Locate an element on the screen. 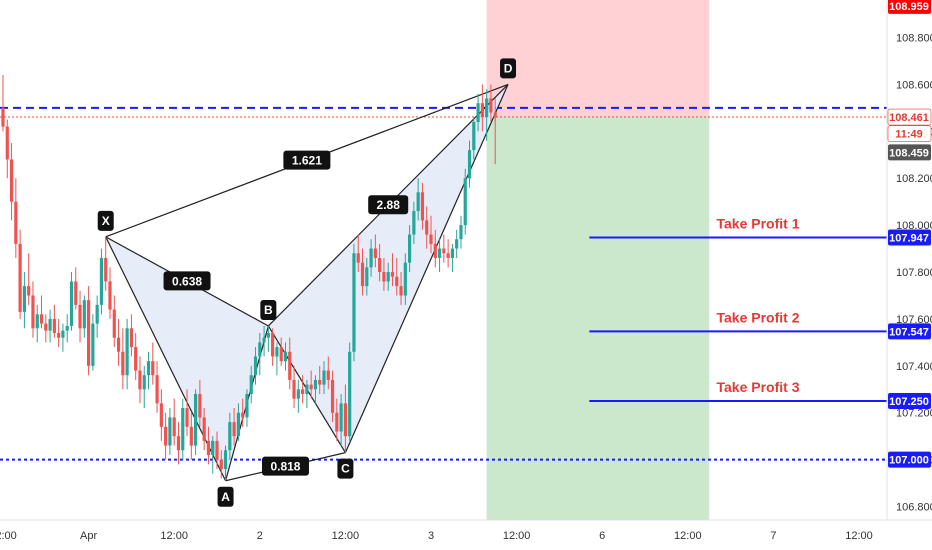  level-price-tag-0-bg is located at coordinates (909, 459).